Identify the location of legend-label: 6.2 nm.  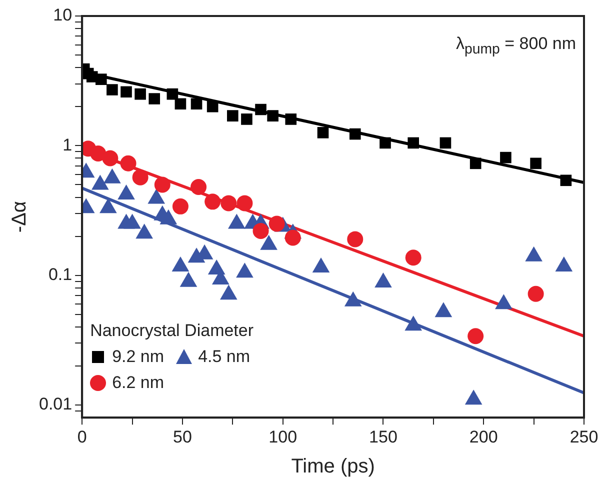
(138, 382).